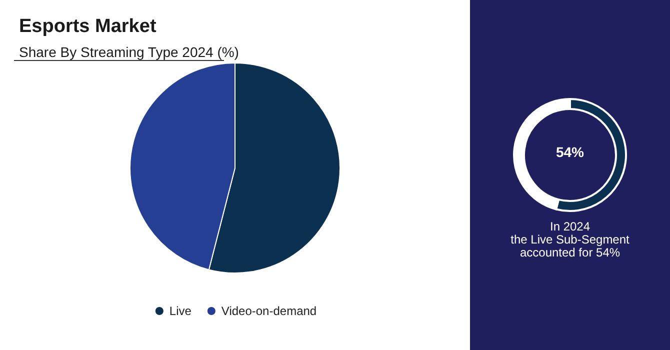  I want to click on chart-title: Esports Market, so click(88, 26).